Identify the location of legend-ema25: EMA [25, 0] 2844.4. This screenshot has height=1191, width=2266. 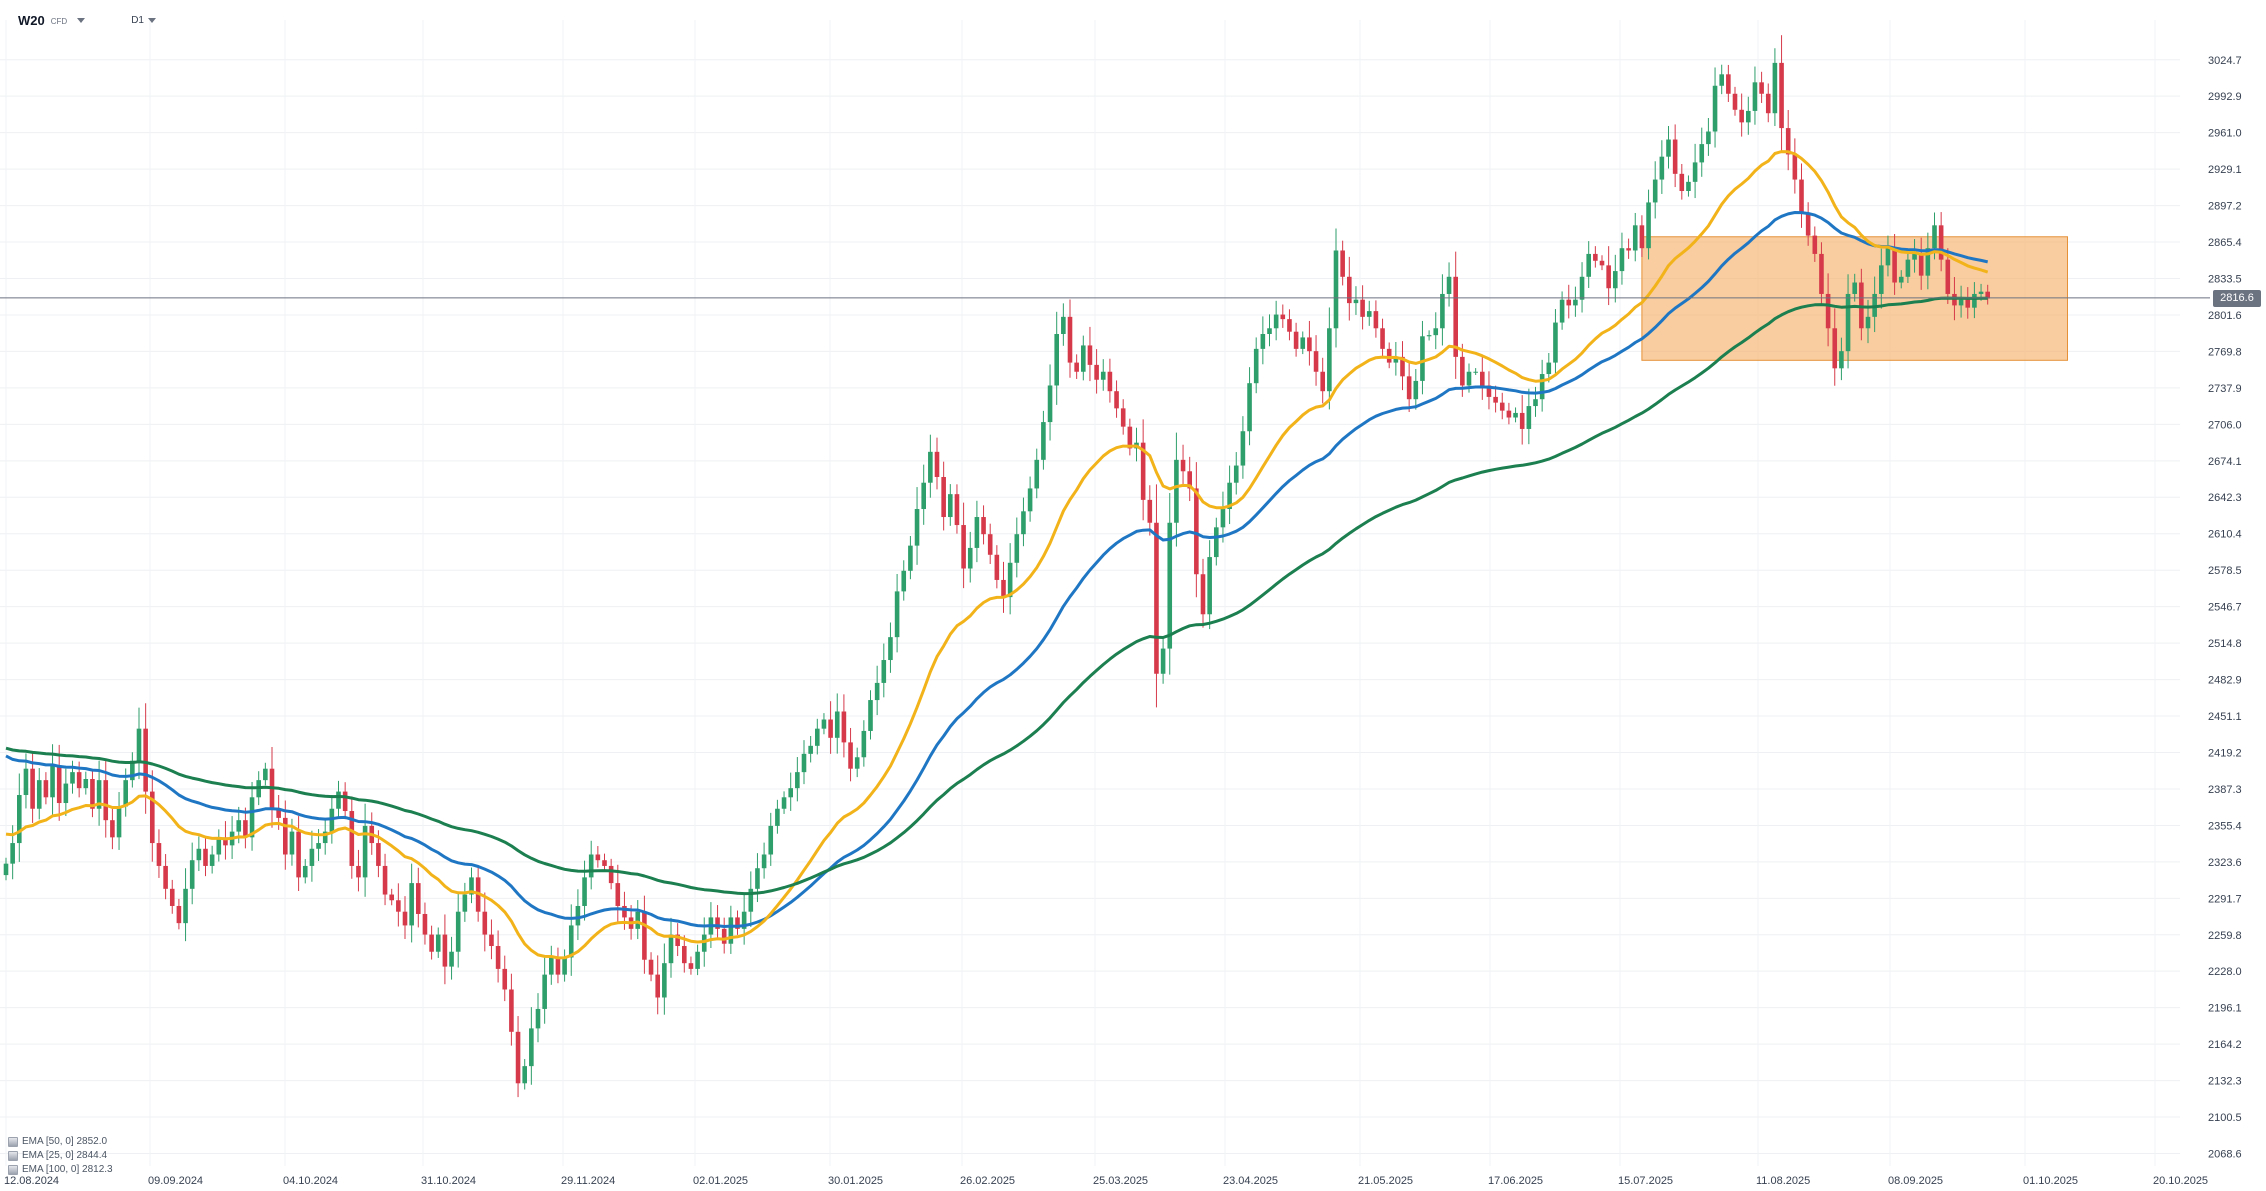
(65, 1155).